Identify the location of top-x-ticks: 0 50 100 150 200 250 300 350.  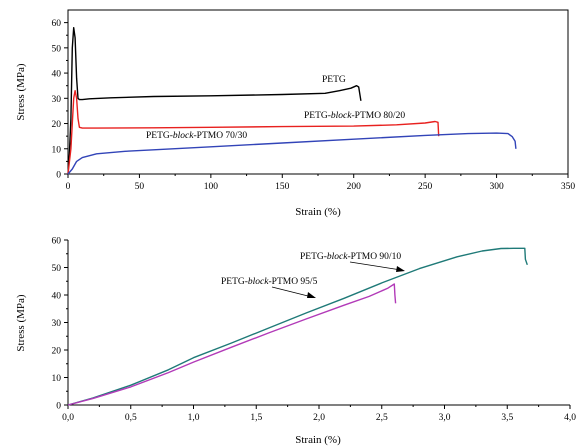
(321, 183).